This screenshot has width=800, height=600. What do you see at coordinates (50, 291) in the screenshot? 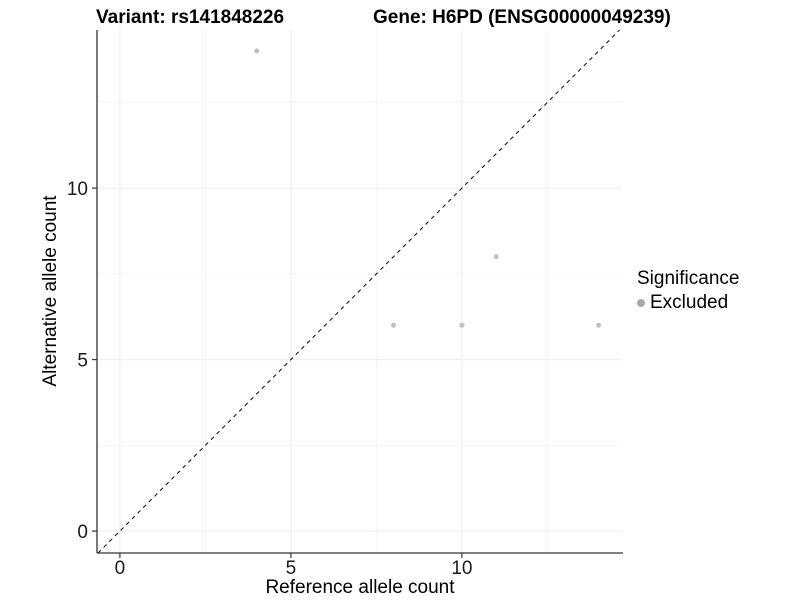
I see `y-axis-title: Alternative allele count` at bounding box center [50, 291].